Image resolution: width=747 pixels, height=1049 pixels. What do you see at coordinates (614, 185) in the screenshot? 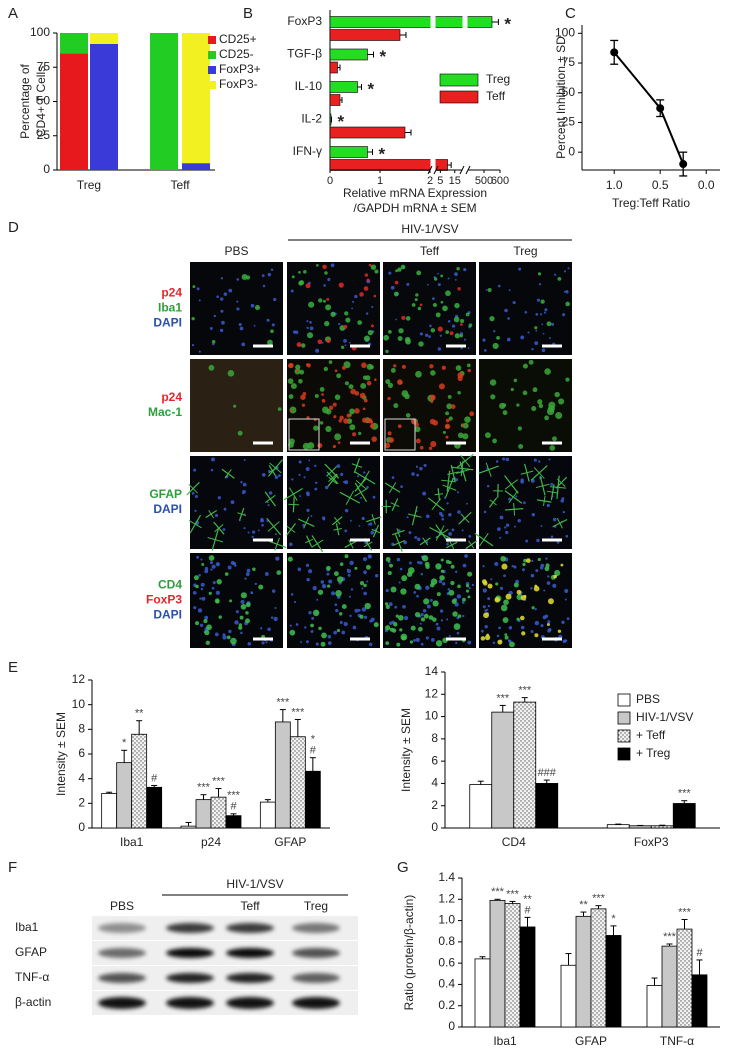
I see `x-tick-label: 1.0` at bounding box center [614, 185].